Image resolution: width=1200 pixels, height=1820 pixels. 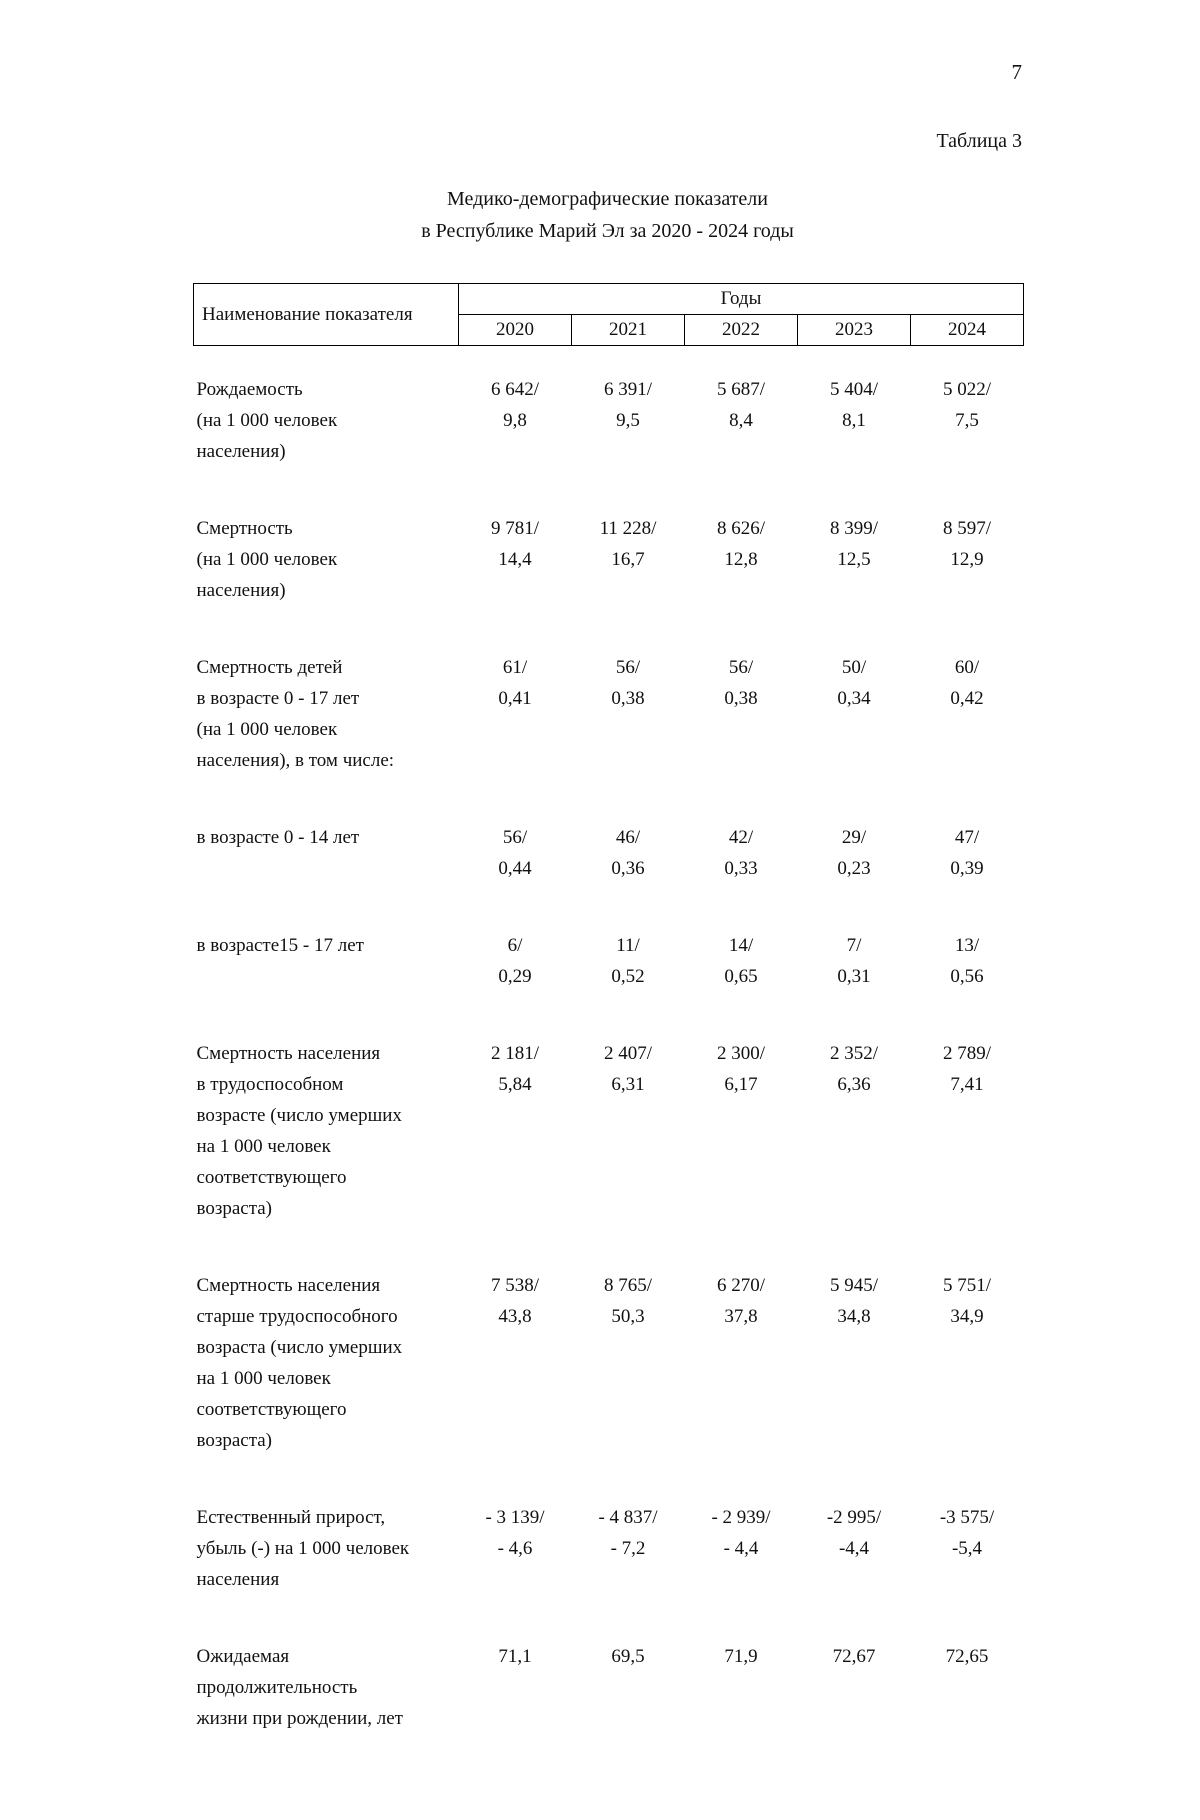 I want to click on cell-value: 7/ 0,31, so click(x=854, y=961).